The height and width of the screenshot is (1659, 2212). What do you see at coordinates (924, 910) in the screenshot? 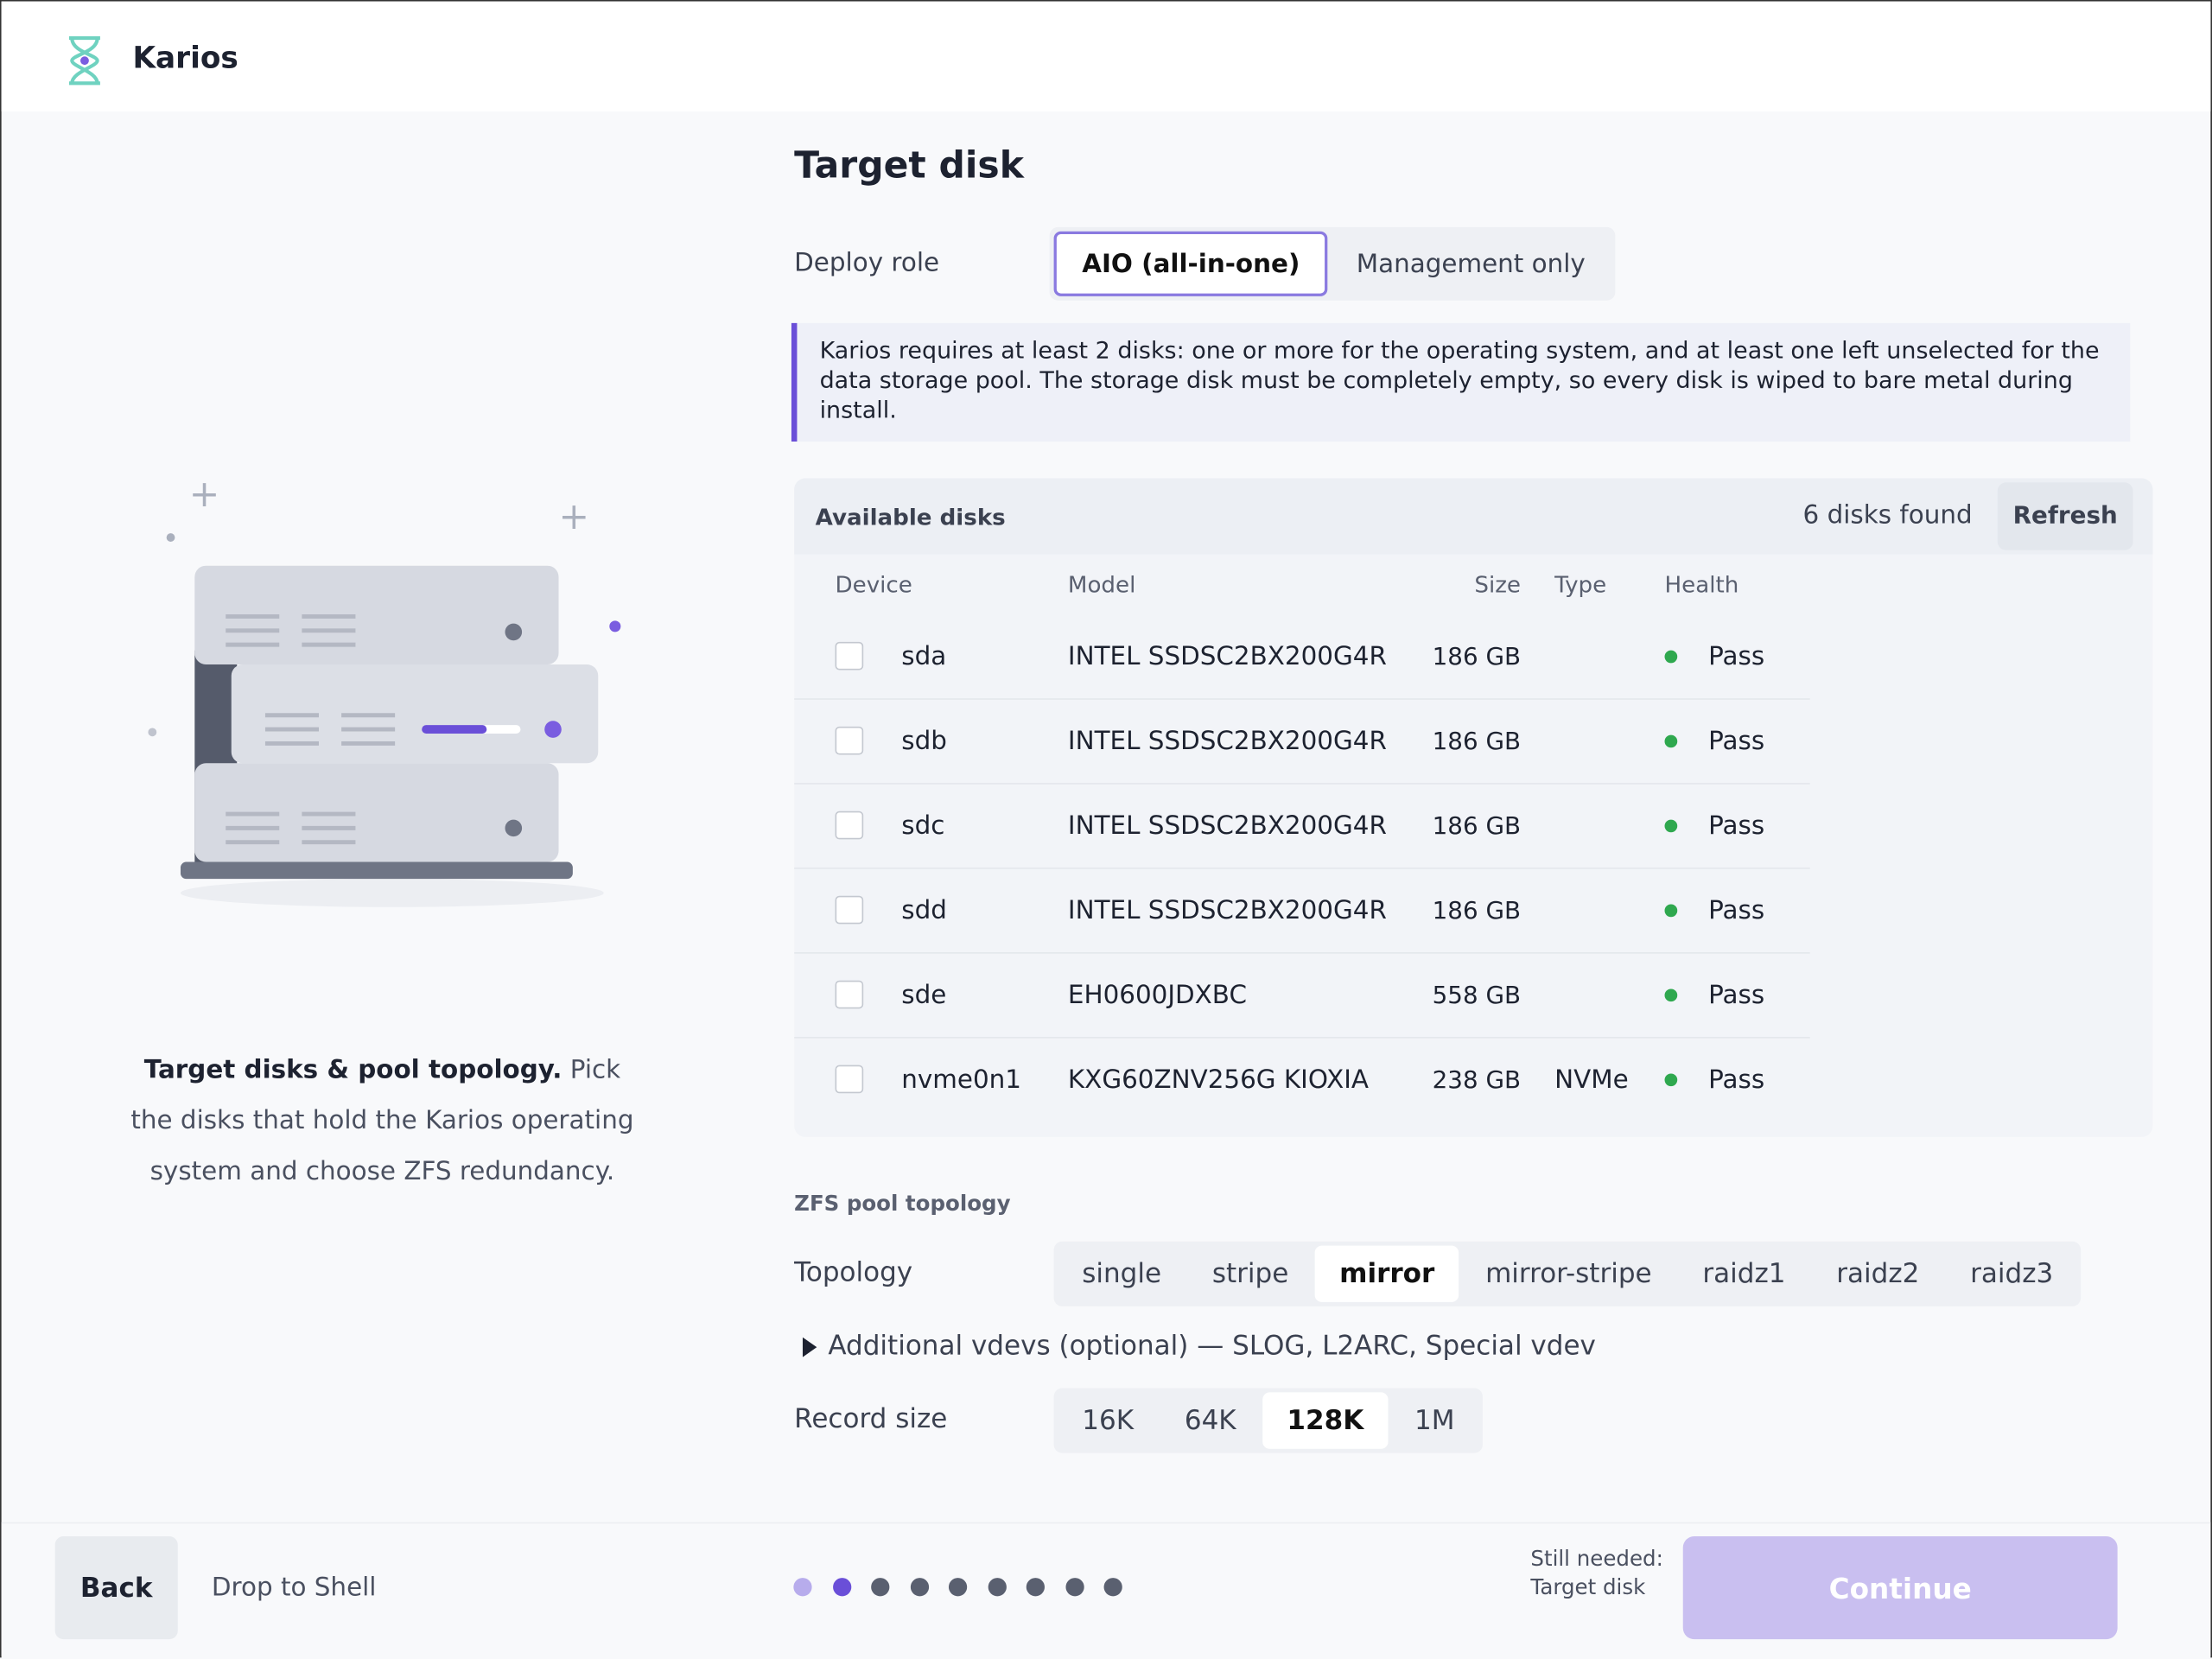
I see `device: sdd` at bounding box center [924, 910].